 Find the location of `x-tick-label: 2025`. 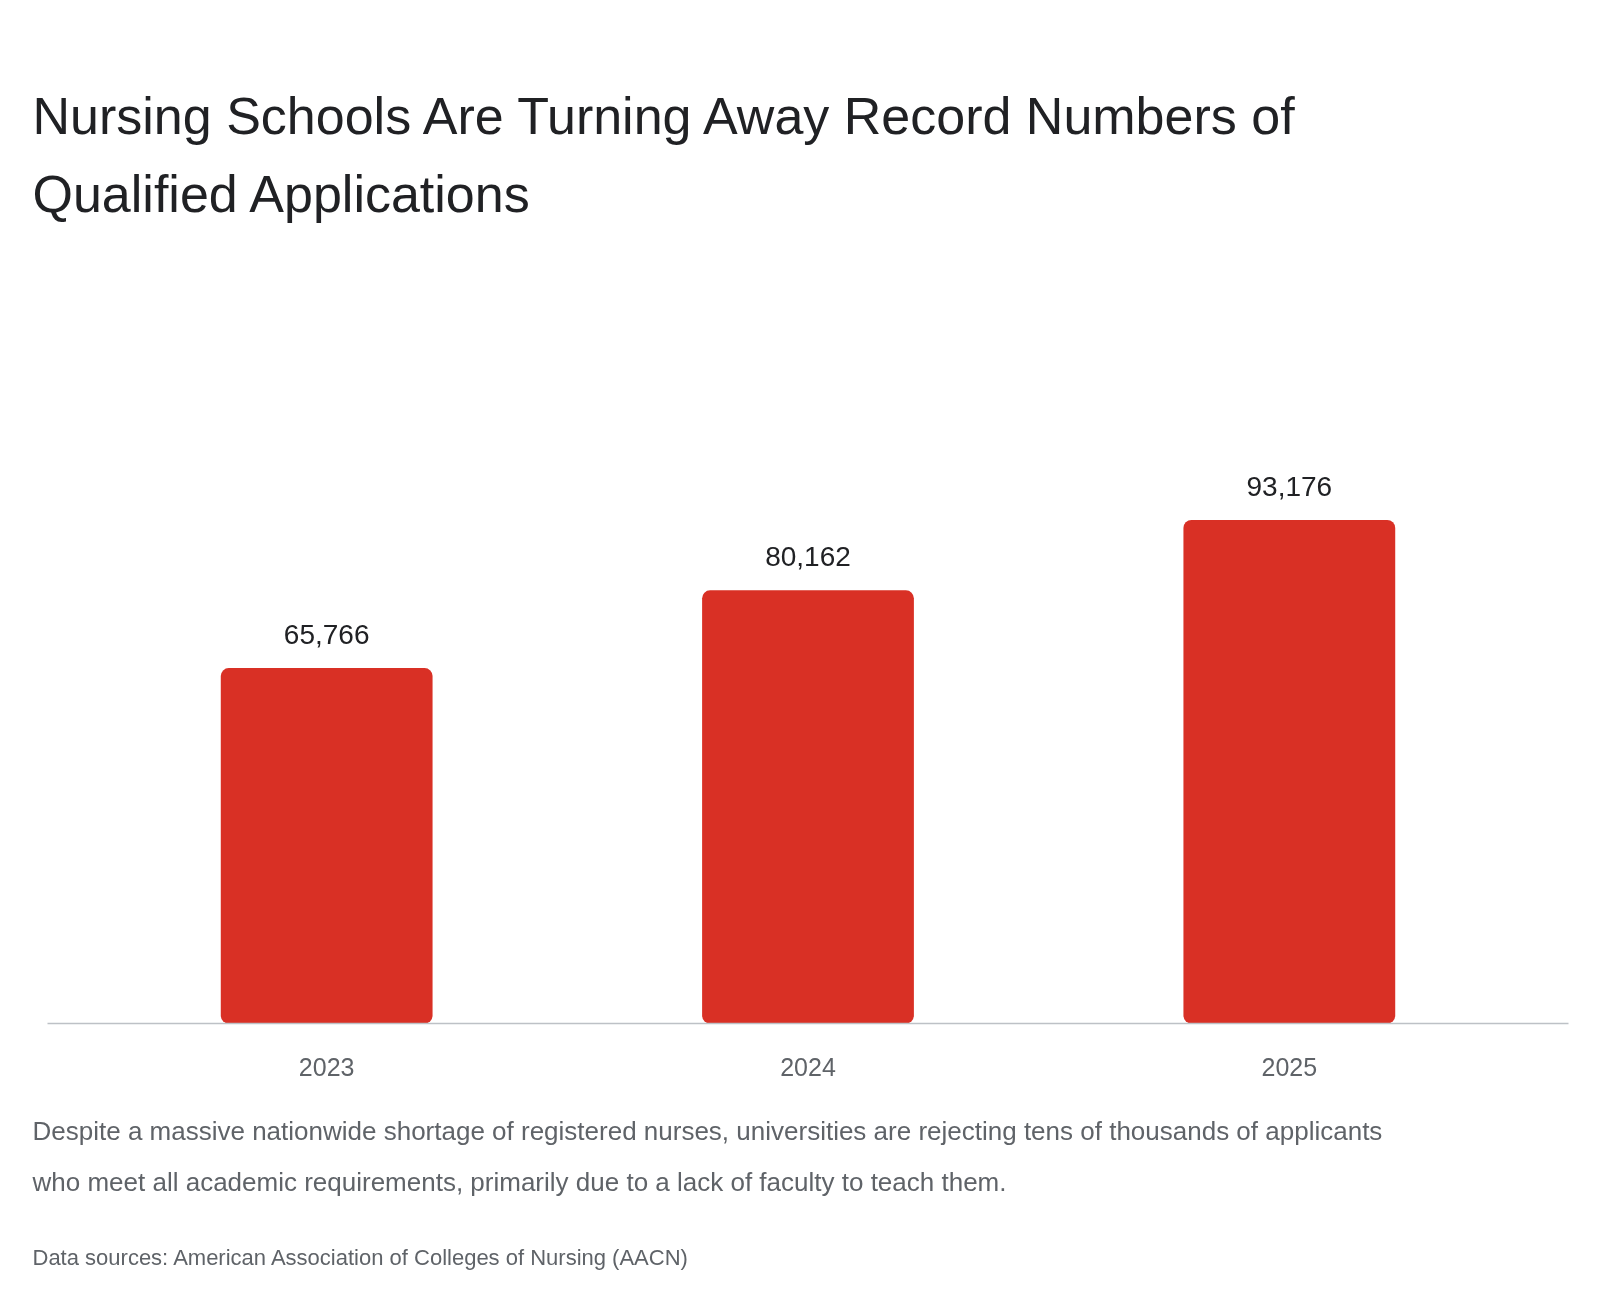

x-tick-label: 2025 is located at coordinates (1289, 1066).